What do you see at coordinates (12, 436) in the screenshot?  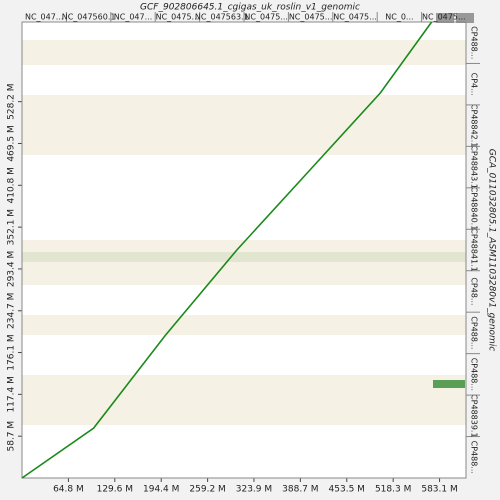 I see `y-tick-label: 58.7 M` at bounding box center [12, 436].